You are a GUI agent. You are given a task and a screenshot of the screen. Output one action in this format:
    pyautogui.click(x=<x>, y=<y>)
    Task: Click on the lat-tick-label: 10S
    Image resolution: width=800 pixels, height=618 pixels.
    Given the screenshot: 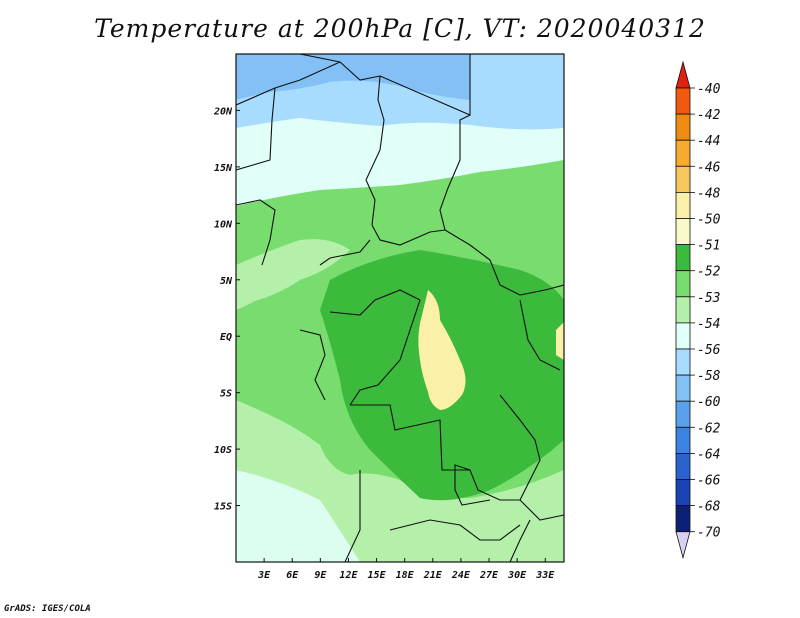 What is the action you would take?
    pyautogui.click(x=223, y=450)
    